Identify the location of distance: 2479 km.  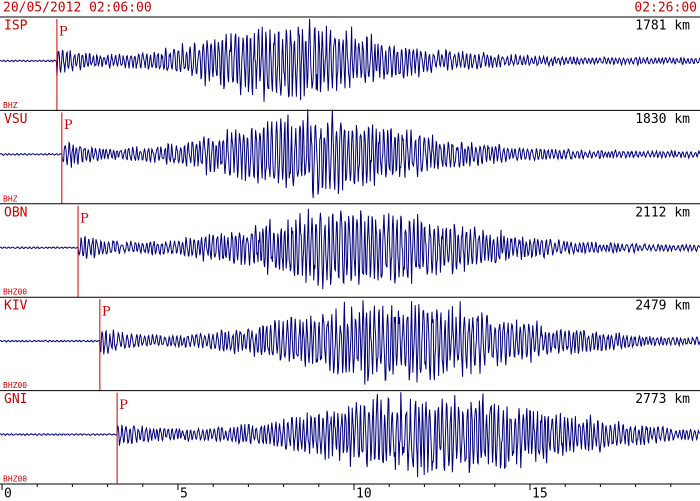
(662, 306).